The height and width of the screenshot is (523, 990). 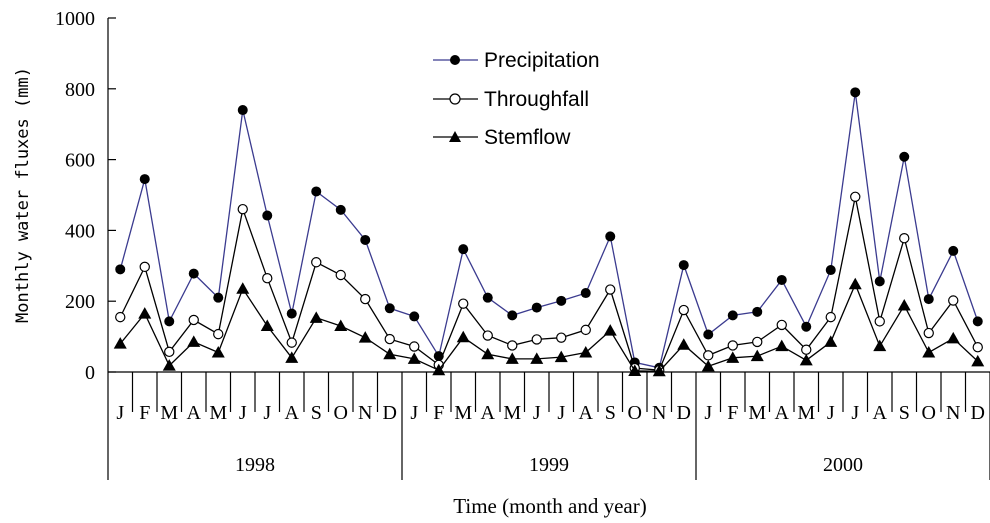 What do you see at coordinates (549, 465) in the screenshot?
I see `year-label-1999: 1999` at bounding box center [549, 465].